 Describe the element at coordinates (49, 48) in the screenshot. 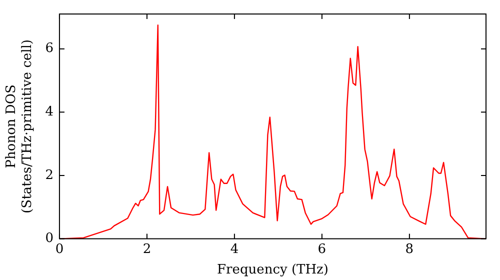

I see `y-tick-label: 6` at that location.